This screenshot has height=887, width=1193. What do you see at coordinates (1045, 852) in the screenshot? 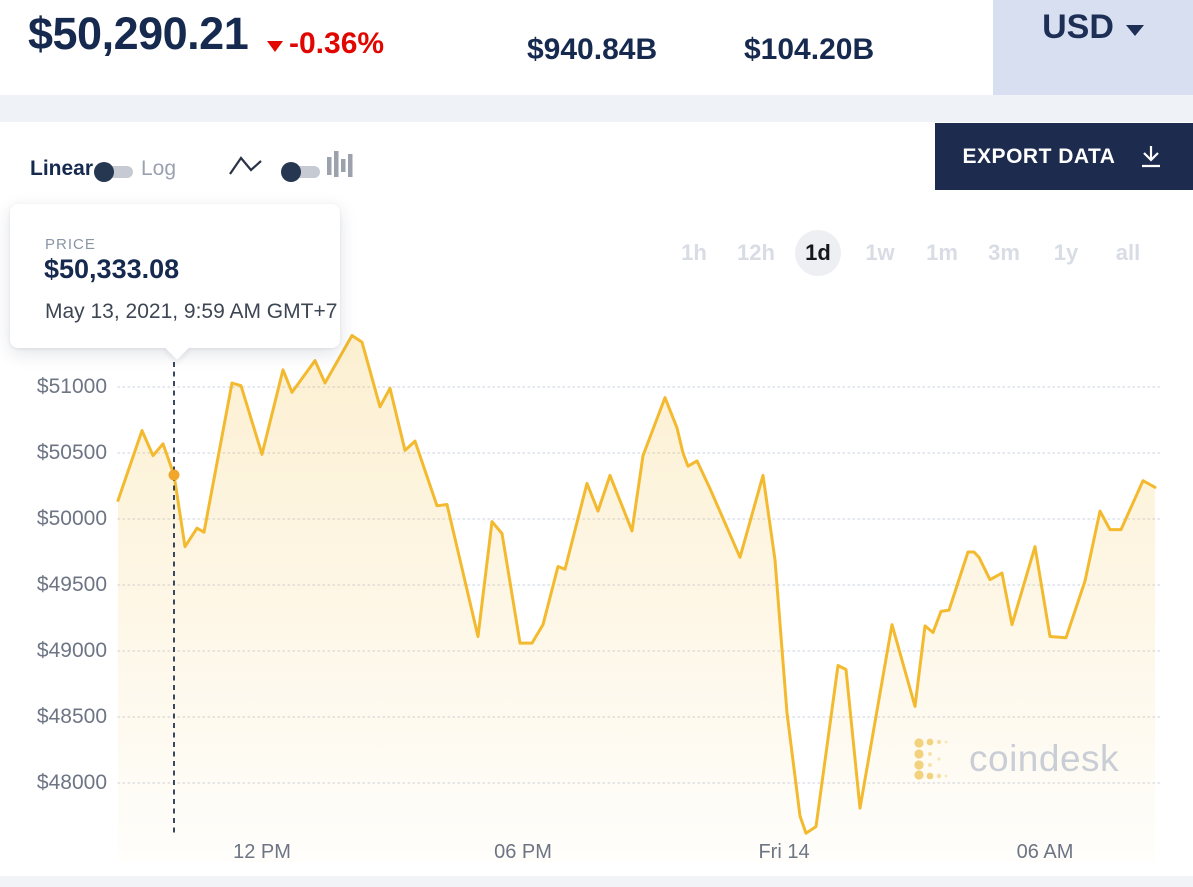
I see `x-axis-label: 06 AM` at bounding box center [1045, 852].